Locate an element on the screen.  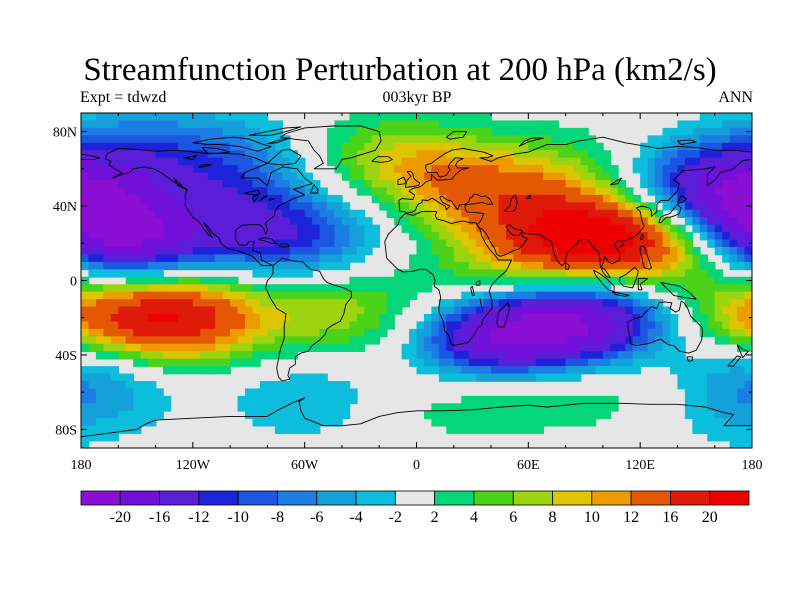
coastline is located at coordinates (267, 240).